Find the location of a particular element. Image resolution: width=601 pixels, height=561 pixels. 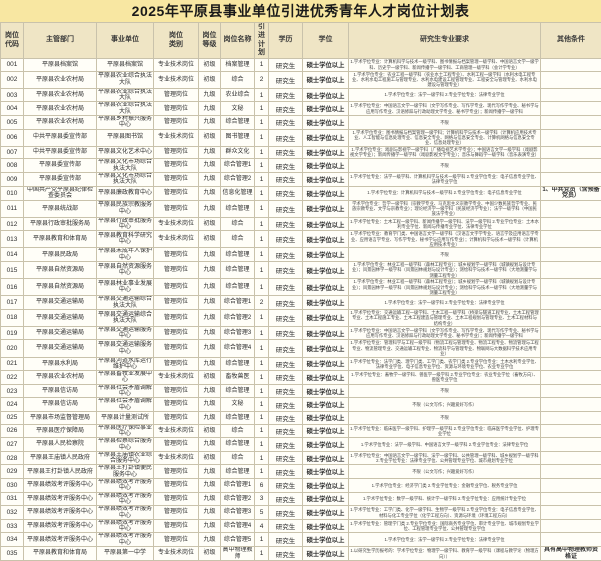

cell-unit: 平原县林业事业发展中心 is located at coordinates (125, 287).